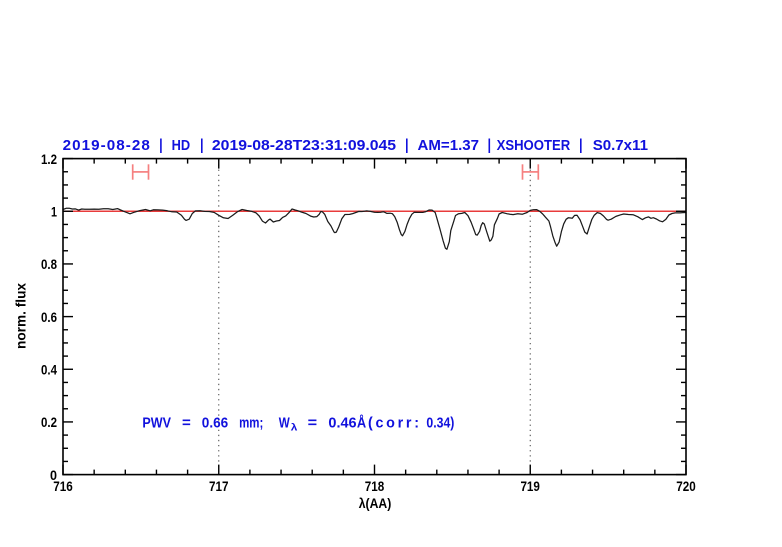 This screenshot has width=782, height=547. I want to click on svg-text: 0, so click(53, 475).